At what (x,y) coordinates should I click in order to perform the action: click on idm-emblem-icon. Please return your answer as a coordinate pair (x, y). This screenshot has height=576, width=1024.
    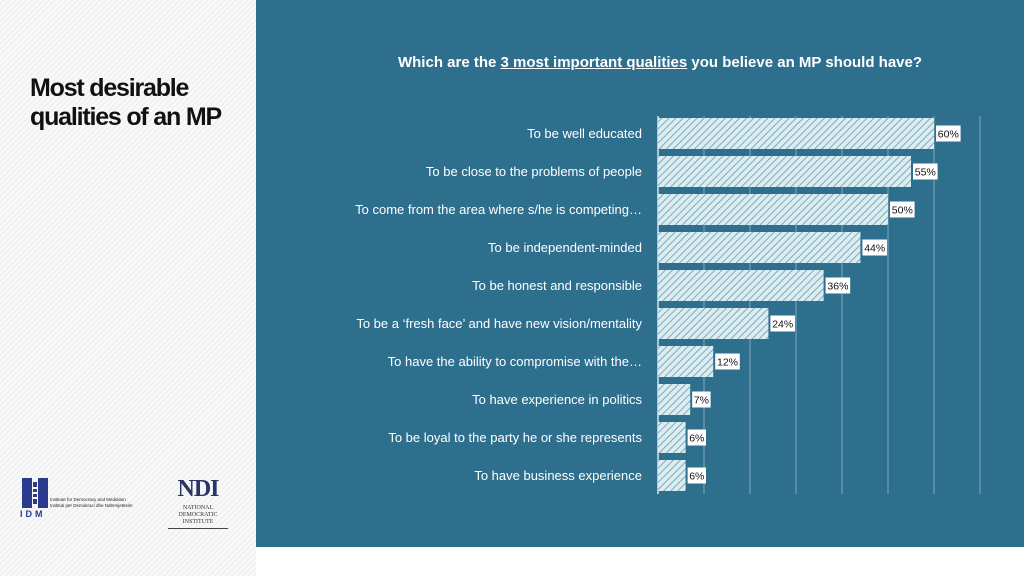
    Looking at the image, I should click on (35, 493).